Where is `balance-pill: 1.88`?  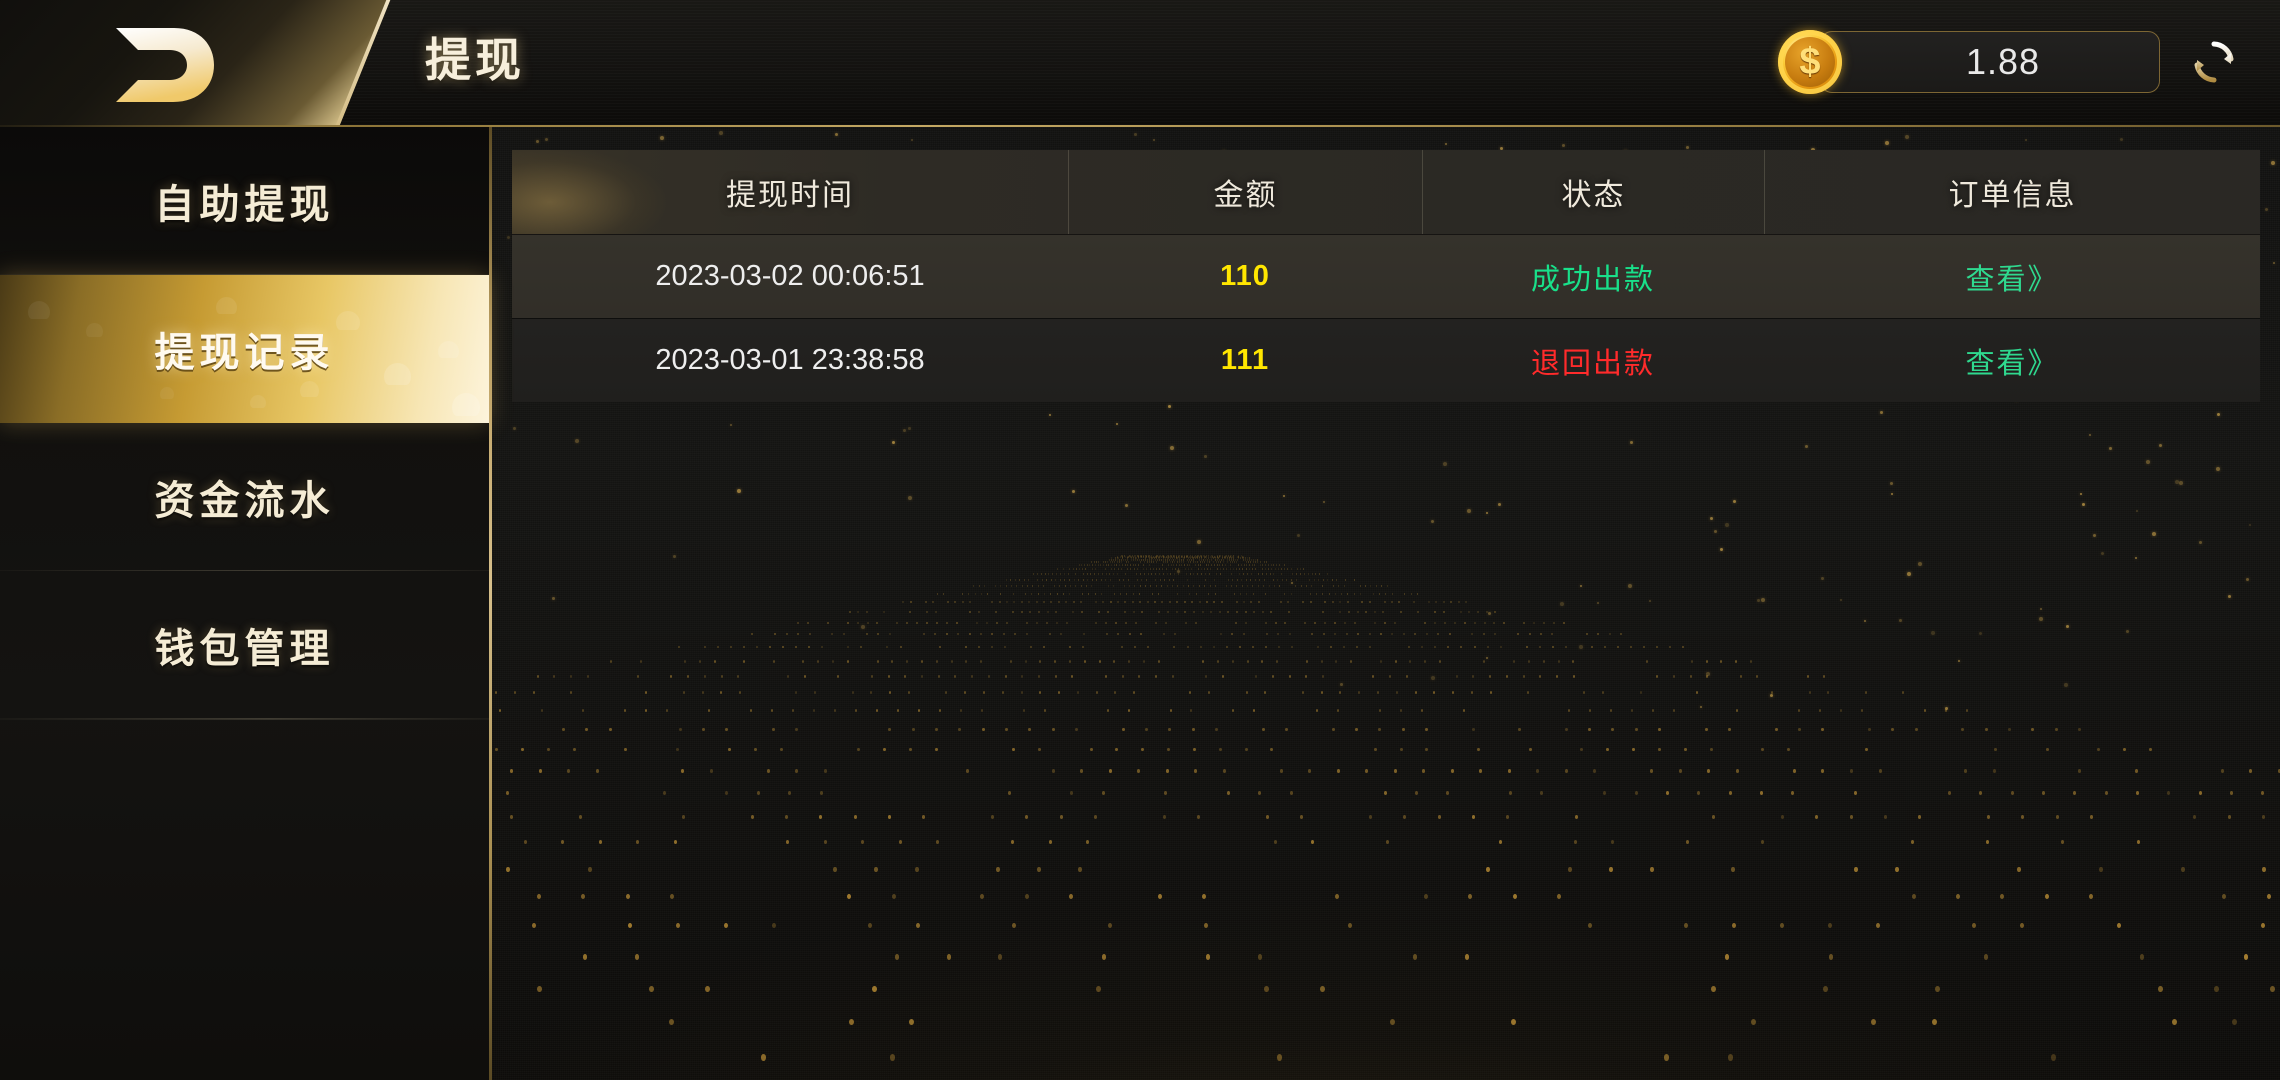
balance-pill: 1.88 is located at coordinates (1990, 62).